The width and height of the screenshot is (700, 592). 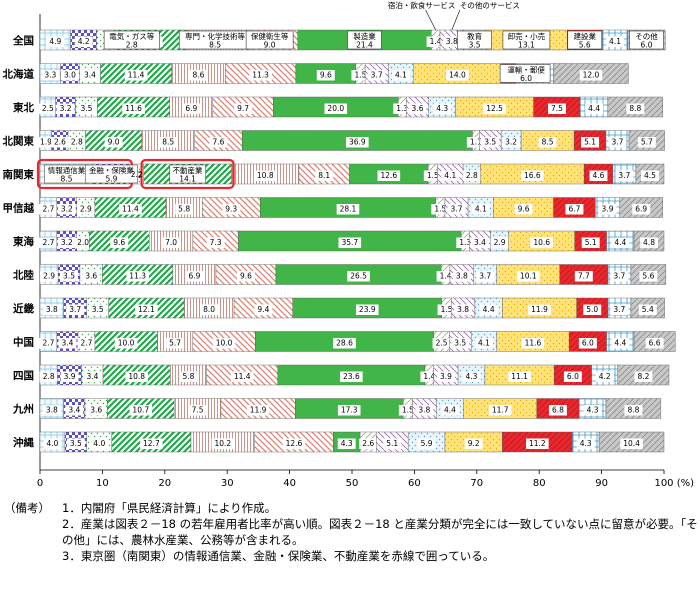 I want to click on value-label: 1.3, so click(x=465, y=242).